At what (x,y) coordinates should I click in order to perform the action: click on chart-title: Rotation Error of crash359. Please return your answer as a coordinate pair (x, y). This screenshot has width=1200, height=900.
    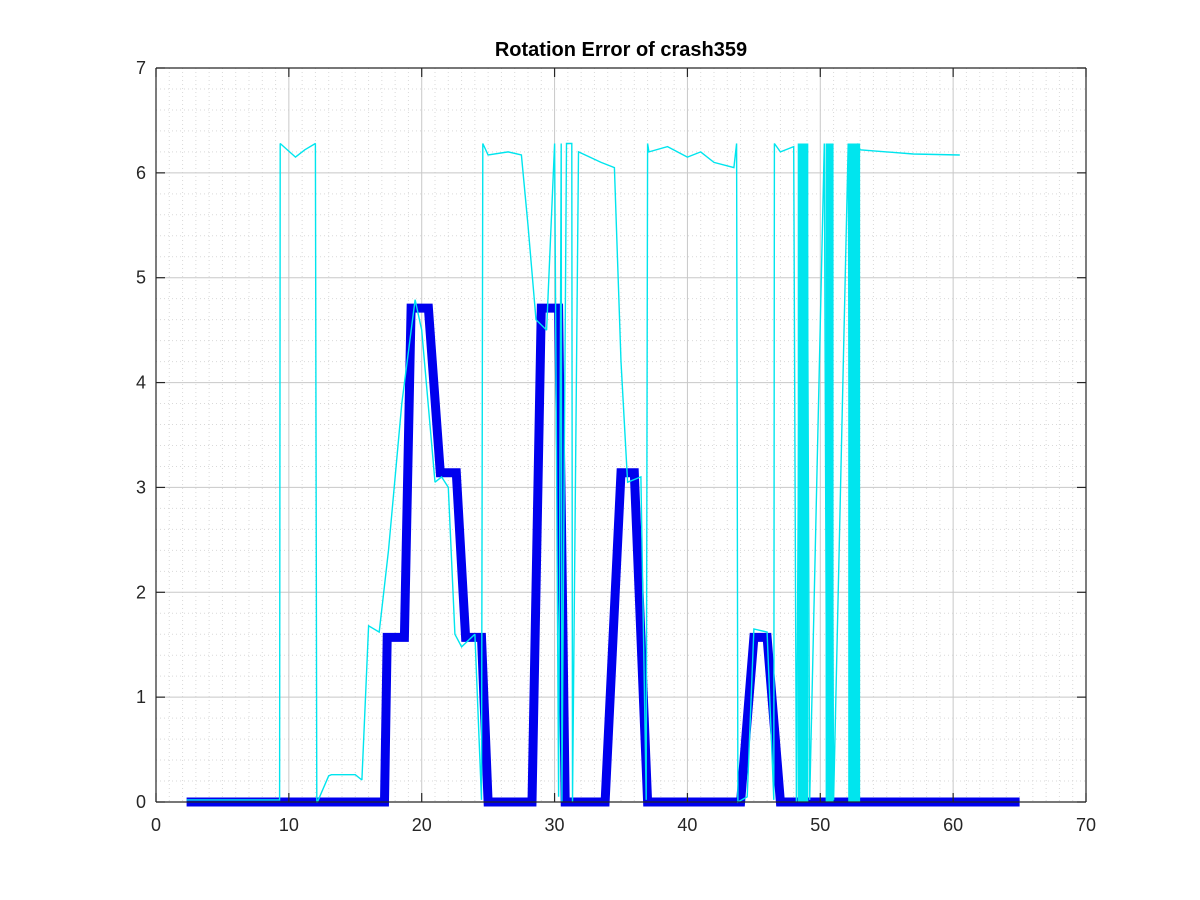
    Looking at the image, I should click on (621, 50).